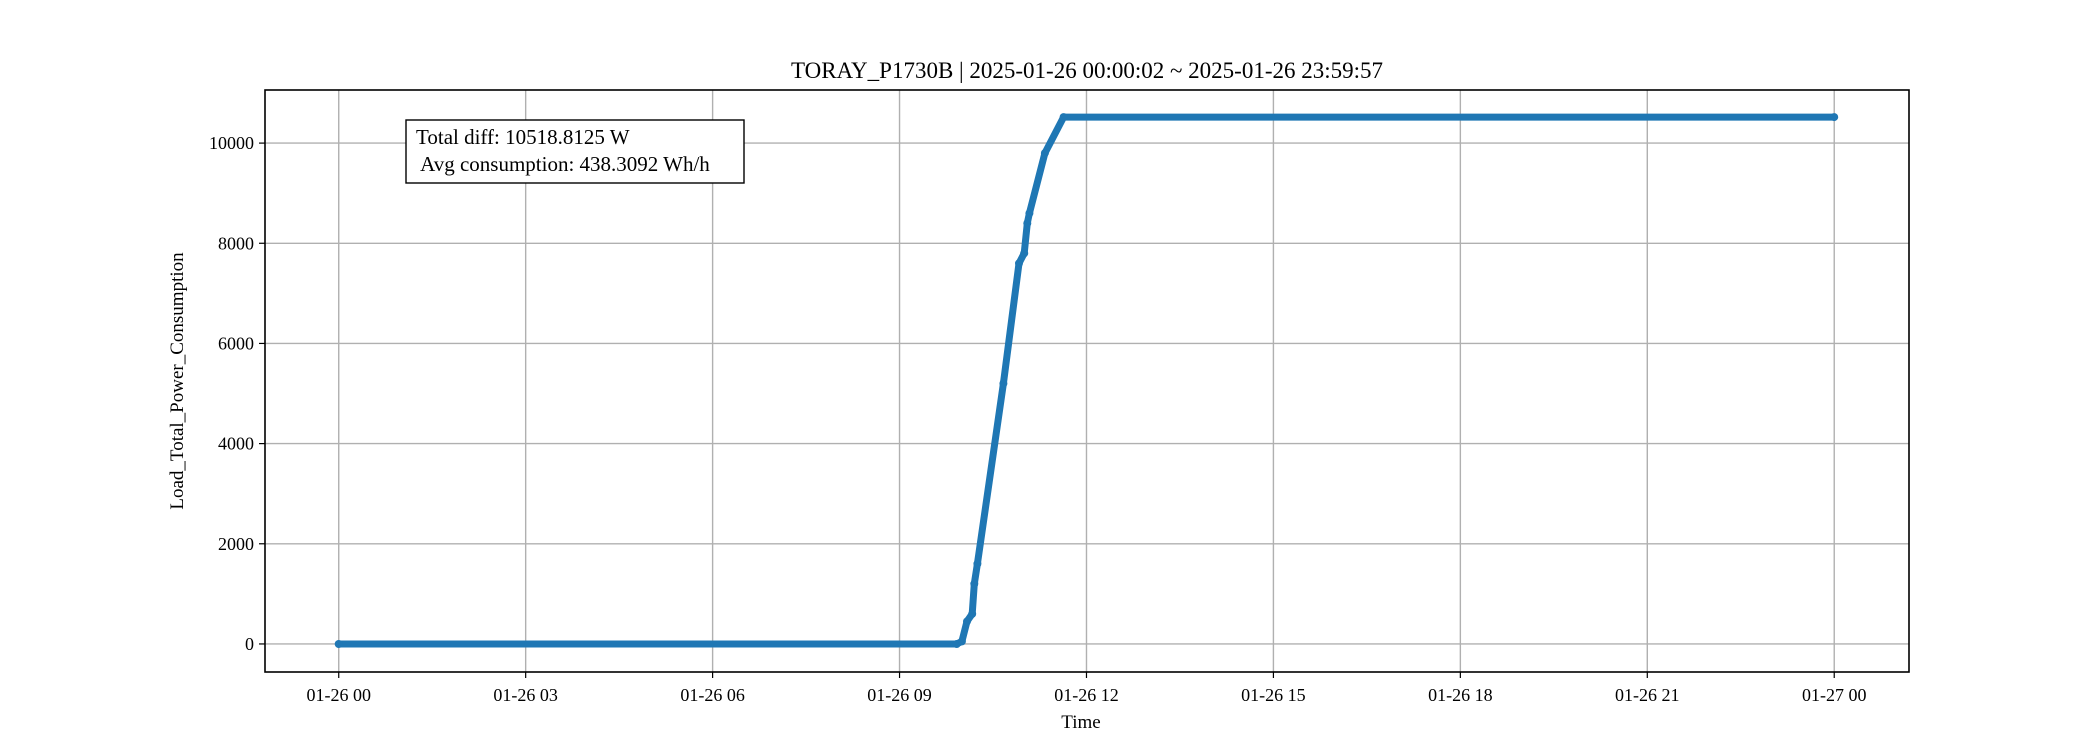 The width and height of the screenshot is (2100, 750). I want to click on y-tick-label: 10000, so click(231, 143).